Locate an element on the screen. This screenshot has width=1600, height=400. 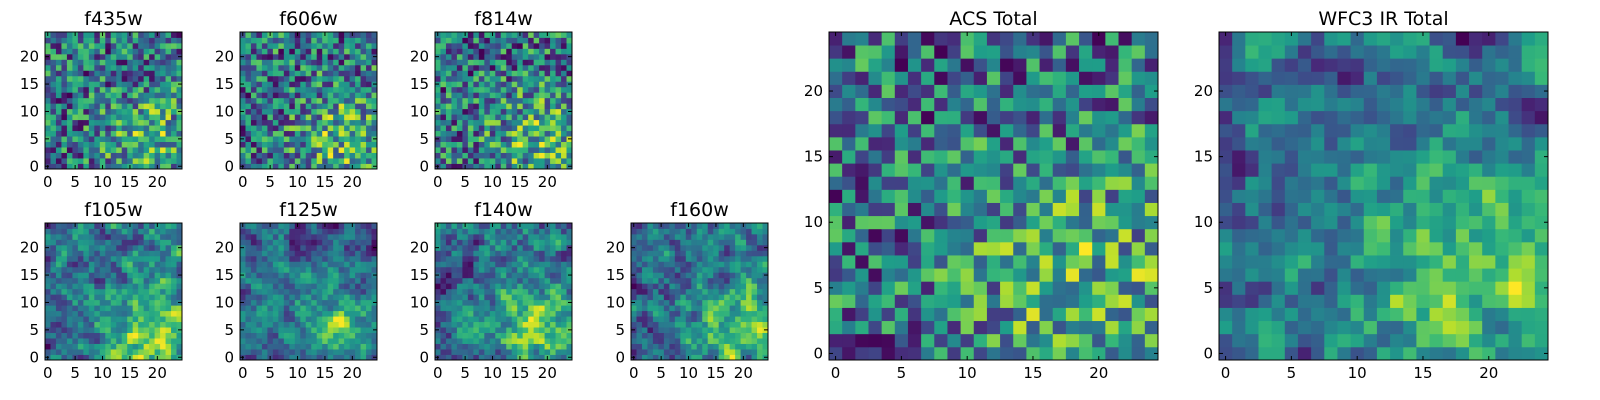
x-tick-label: 10 is located at coordinates (297, 182).